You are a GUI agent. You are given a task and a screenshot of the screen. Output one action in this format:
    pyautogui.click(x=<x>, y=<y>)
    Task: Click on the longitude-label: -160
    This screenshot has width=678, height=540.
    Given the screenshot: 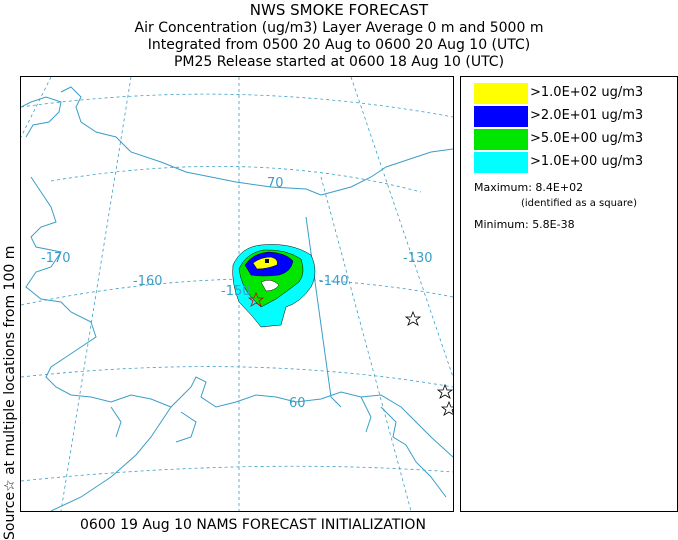 What is the action you would take?
    pyautogui.click(x=148, y=281)
    